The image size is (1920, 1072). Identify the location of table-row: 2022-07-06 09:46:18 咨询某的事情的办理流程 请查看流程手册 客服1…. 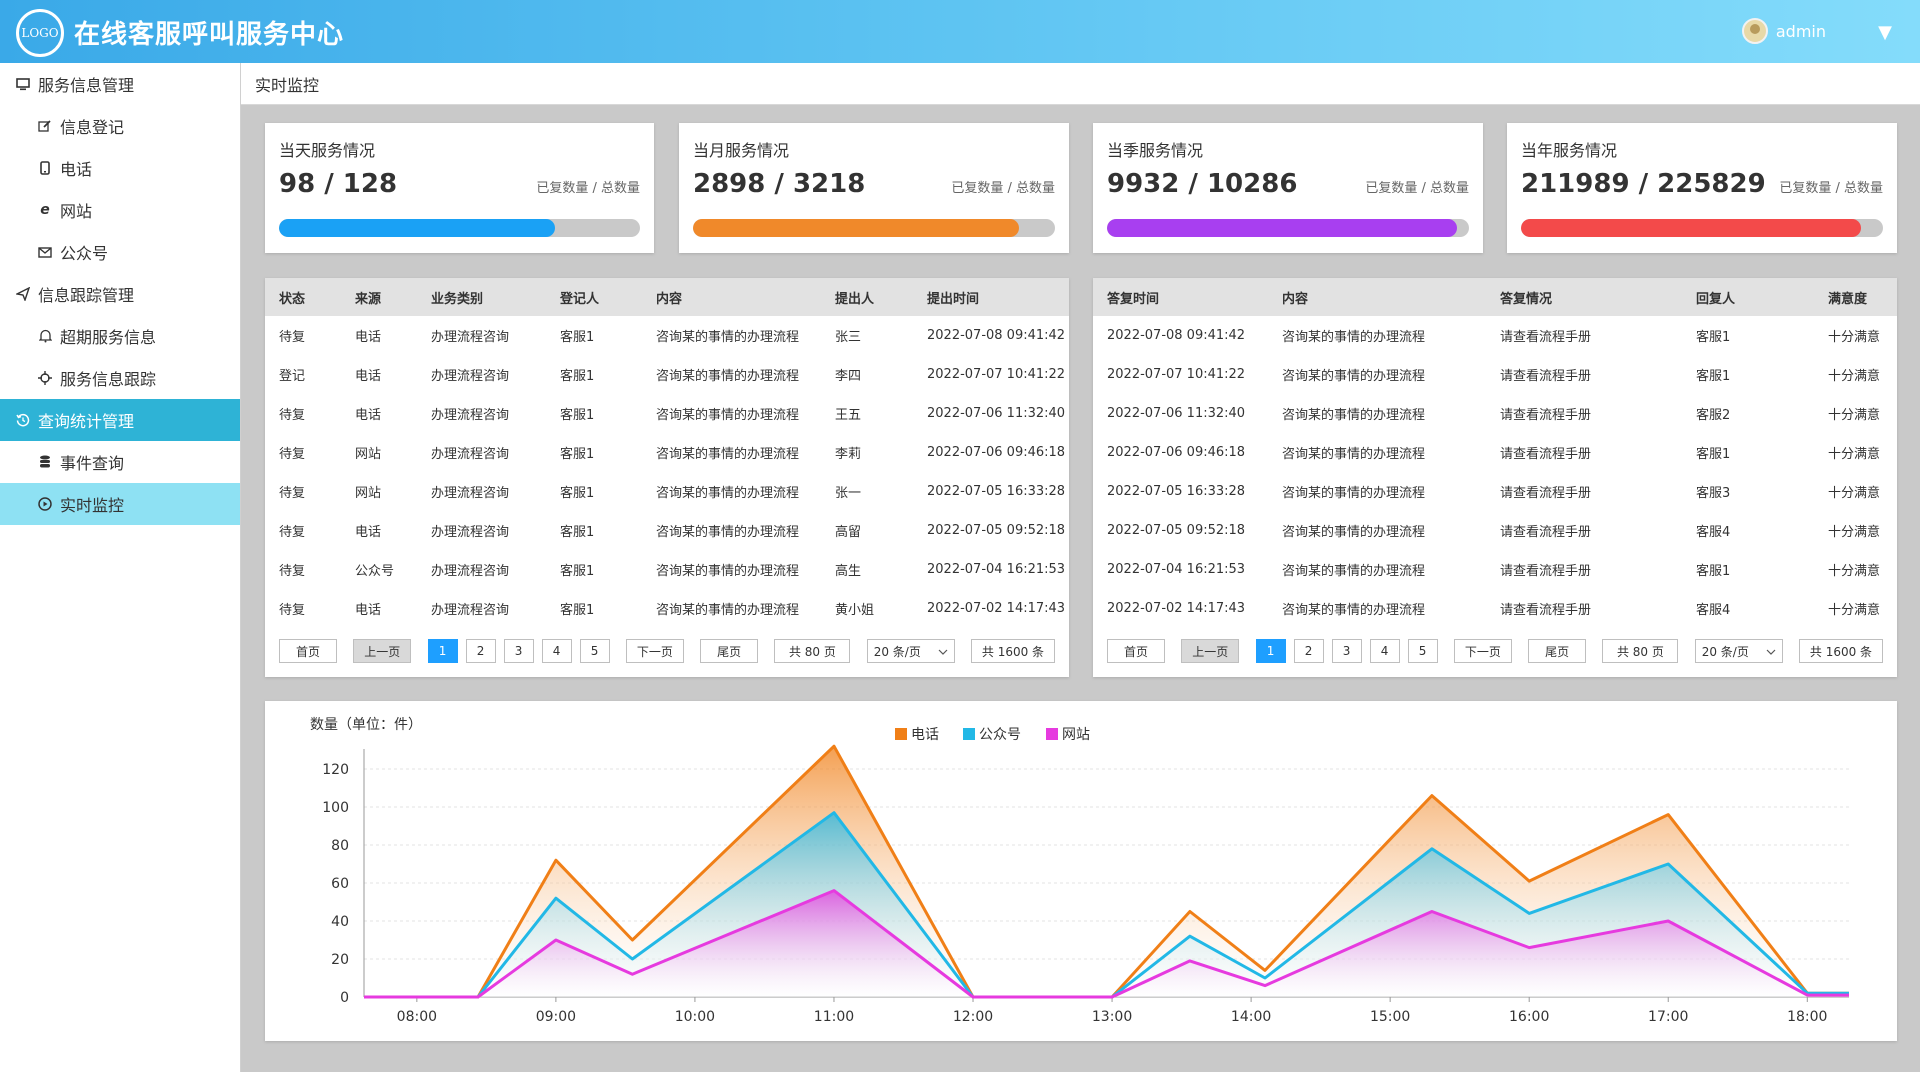
(1495, 452).